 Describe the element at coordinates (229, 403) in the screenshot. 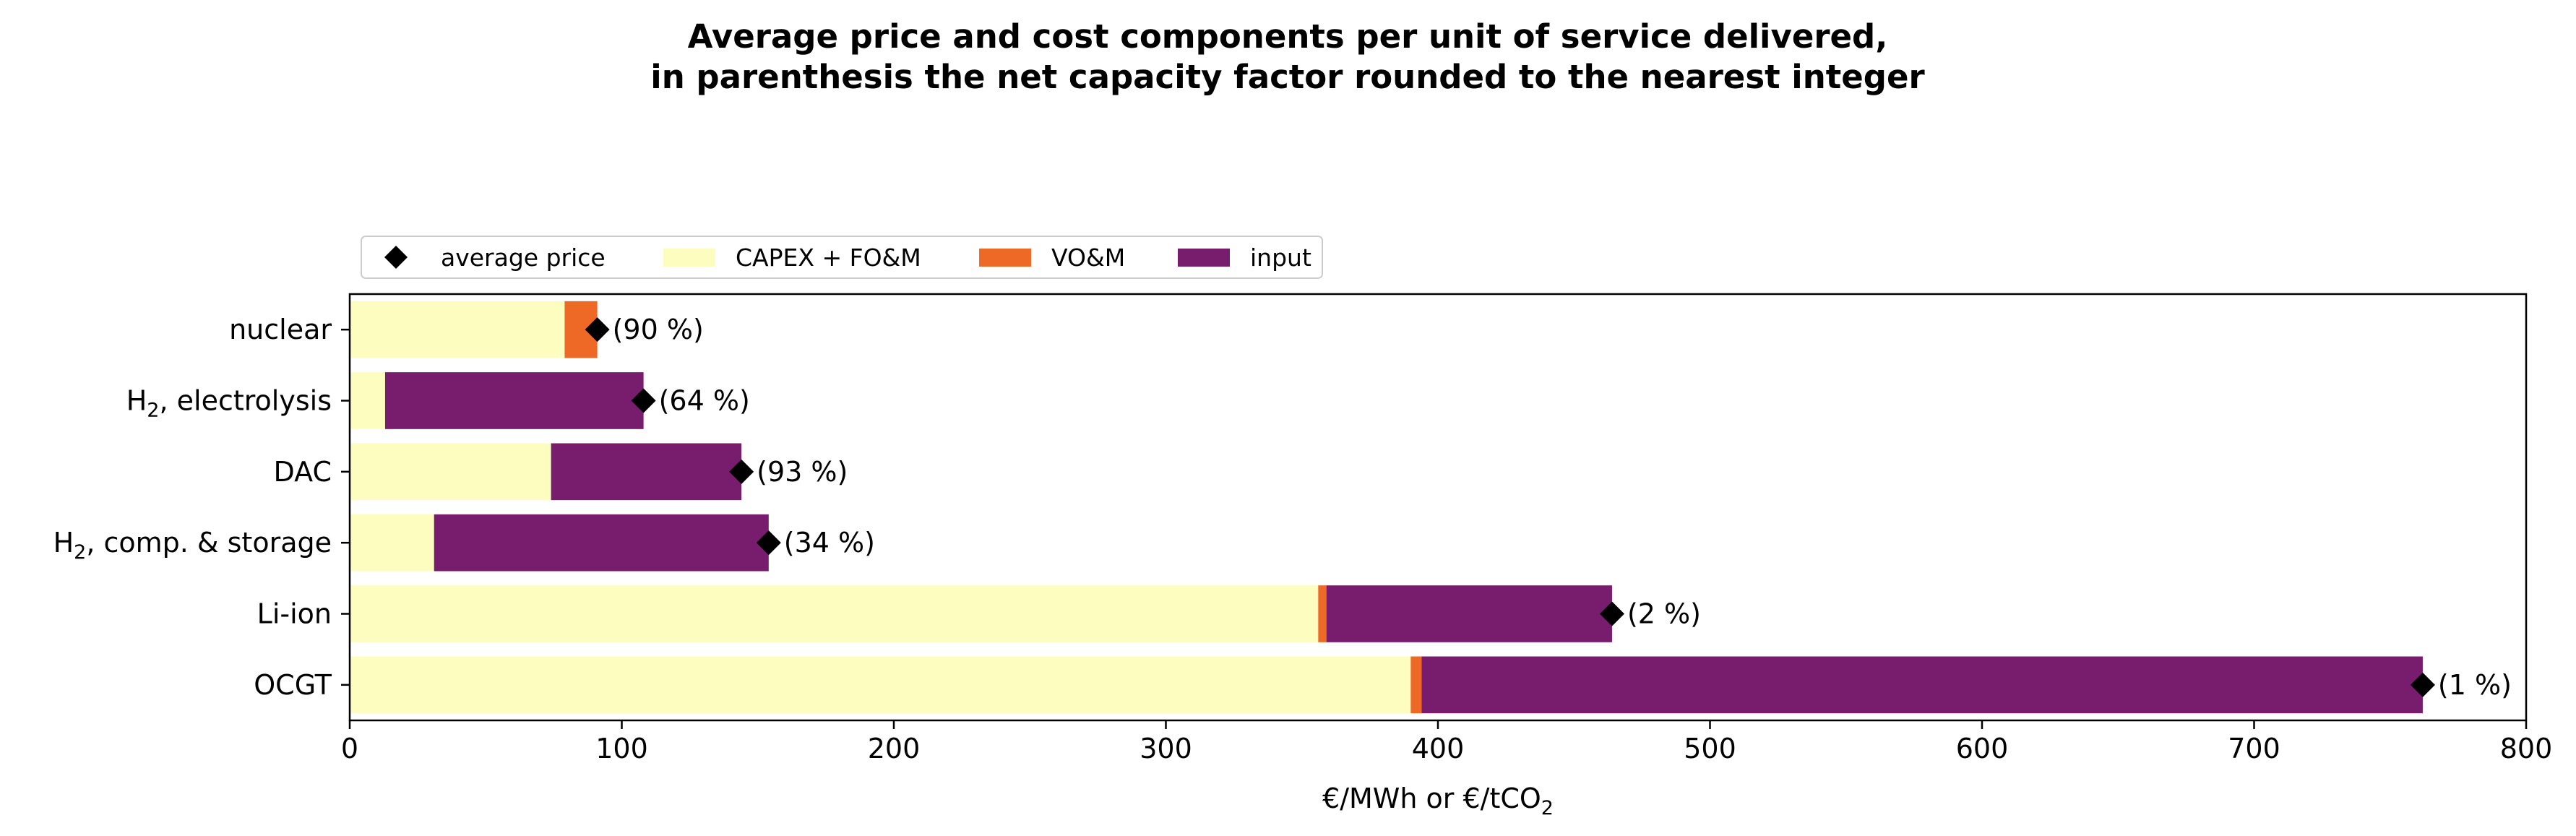

I see `y-tick-label: H2, electrolysis` at that location.